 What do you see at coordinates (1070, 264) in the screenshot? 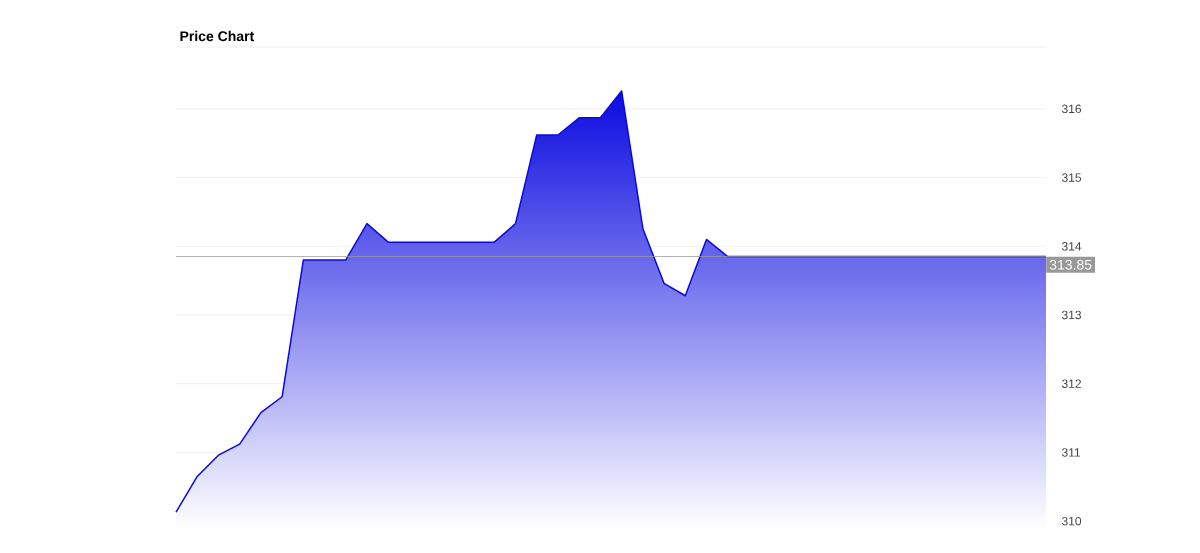
I see `ref-line-label: 313.85` at bounding box center [1070, 264].